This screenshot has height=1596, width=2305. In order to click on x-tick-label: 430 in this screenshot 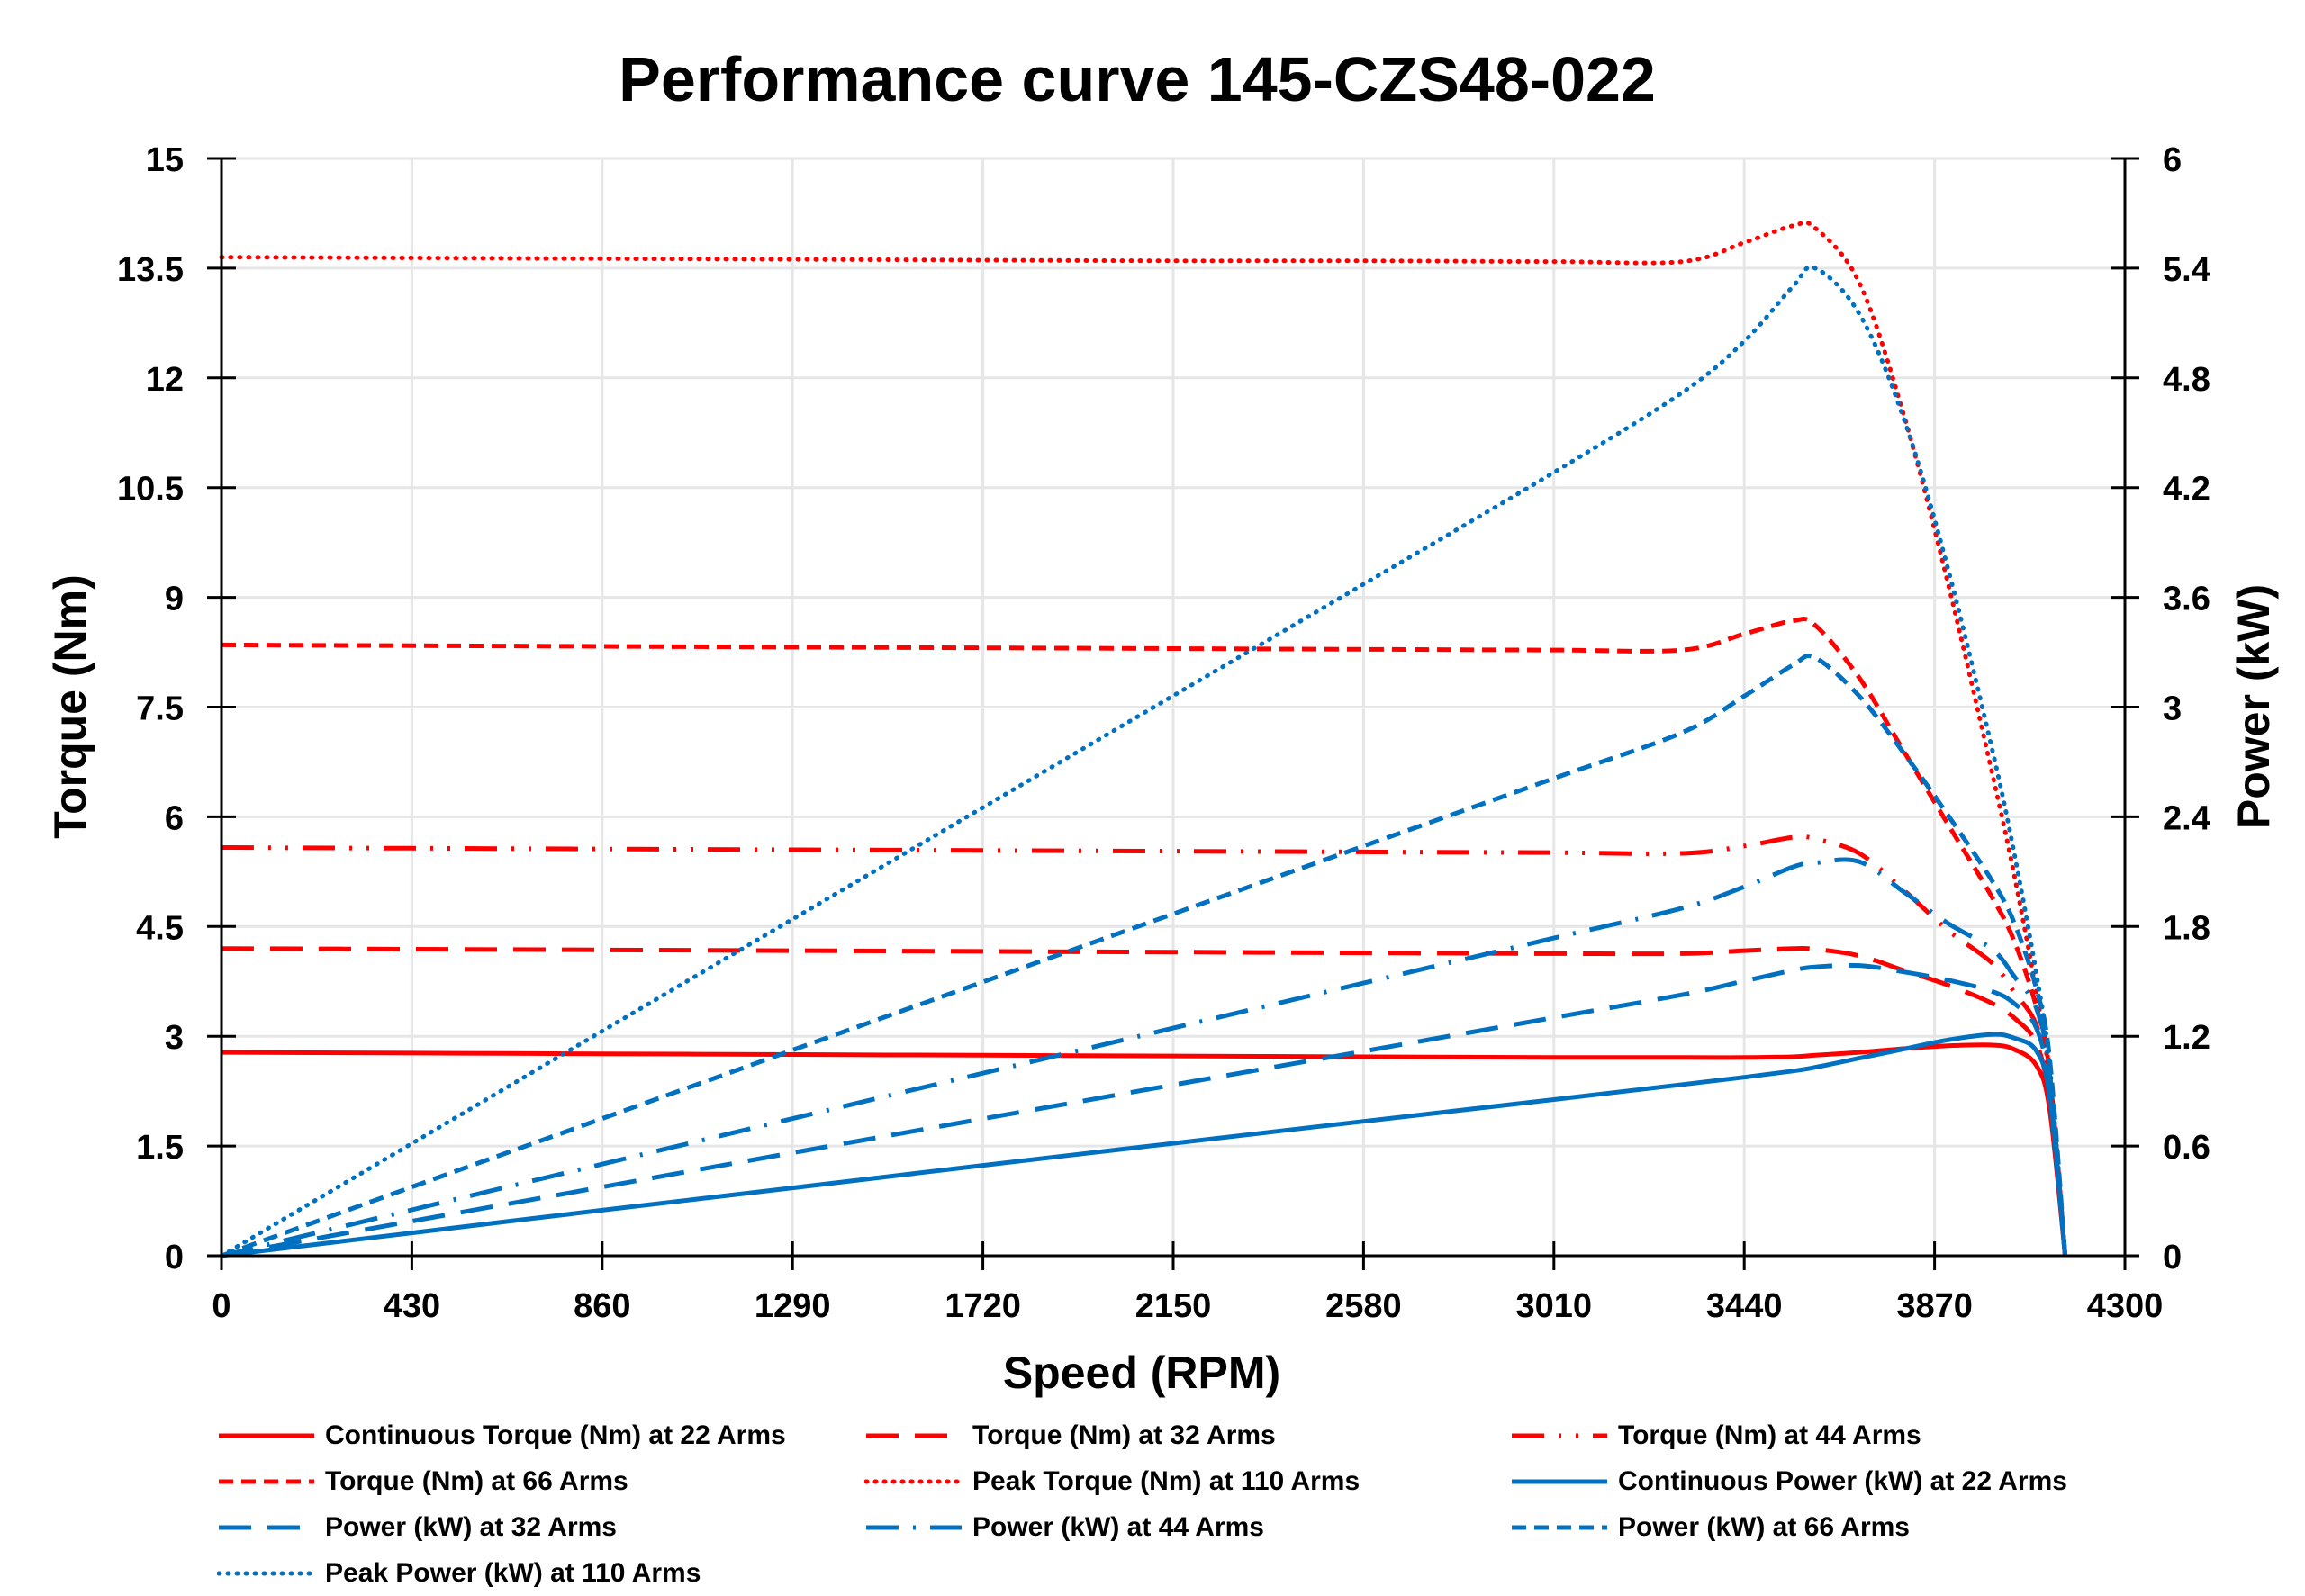, I will do `click(412, 1306)`.